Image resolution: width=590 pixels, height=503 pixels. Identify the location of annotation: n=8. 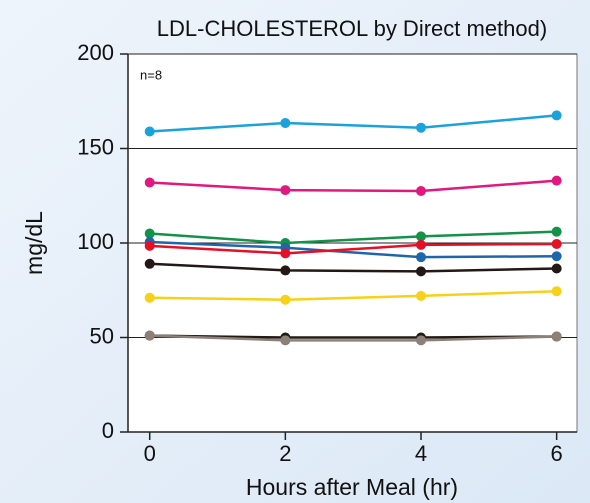
(151, 74).